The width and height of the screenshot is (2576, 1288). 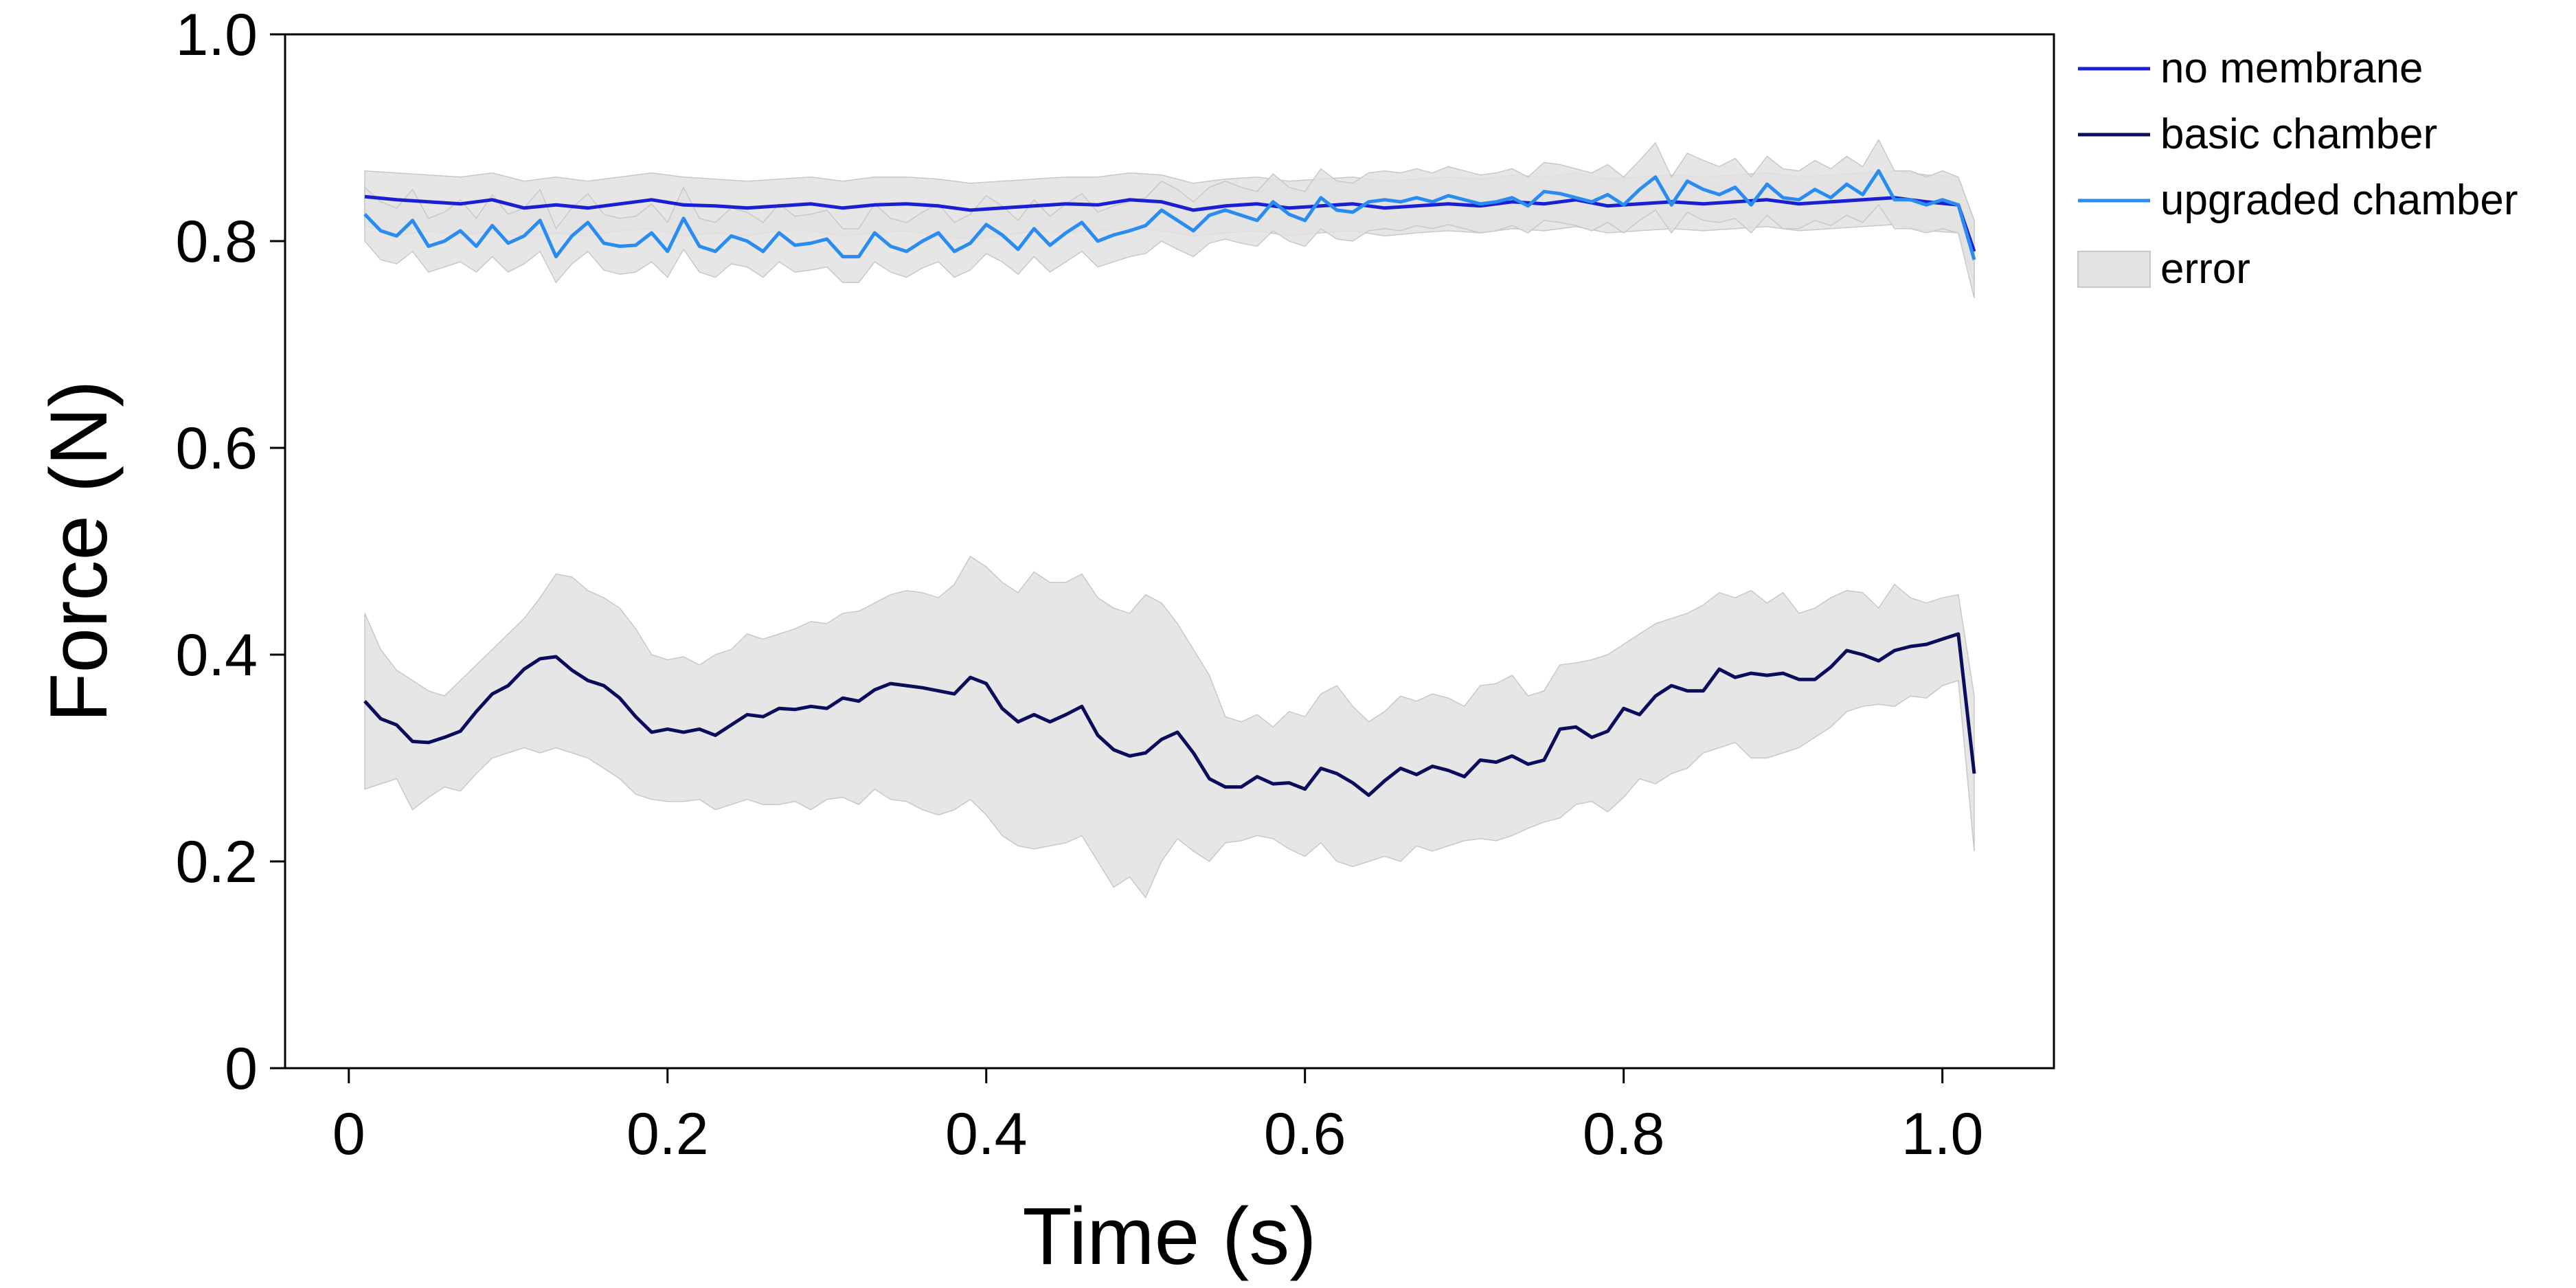 I want to click on y-tick-label: 1.0, so click(x=216, y=35).